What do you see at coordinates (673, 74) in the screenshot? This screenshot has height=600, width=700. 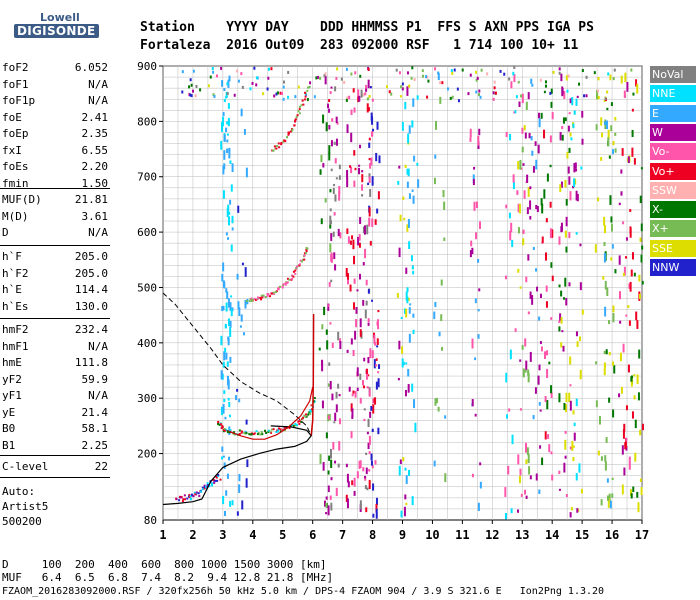 I see `legend-item: NoVal` at bounding box center [673, 74].